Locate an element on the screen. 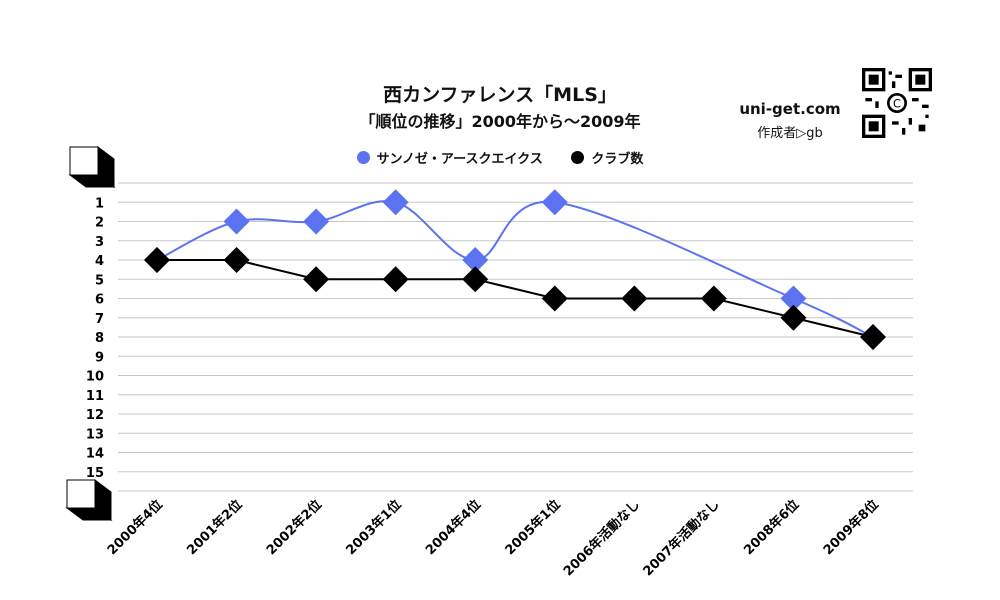  x-tick-label: 2001年2位 is located at coordinates (215, 528).